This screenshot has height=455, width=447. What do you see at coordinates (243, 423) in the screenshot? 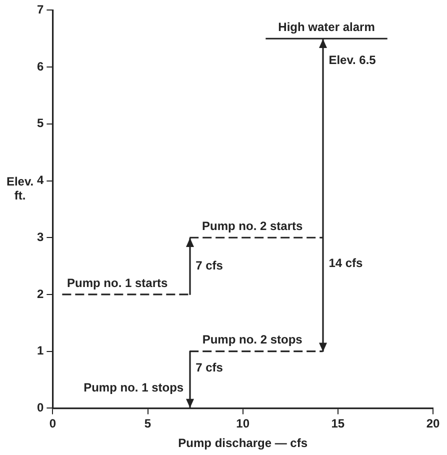
I see `x-tick-label: 10` at bounding box center [243, 423].